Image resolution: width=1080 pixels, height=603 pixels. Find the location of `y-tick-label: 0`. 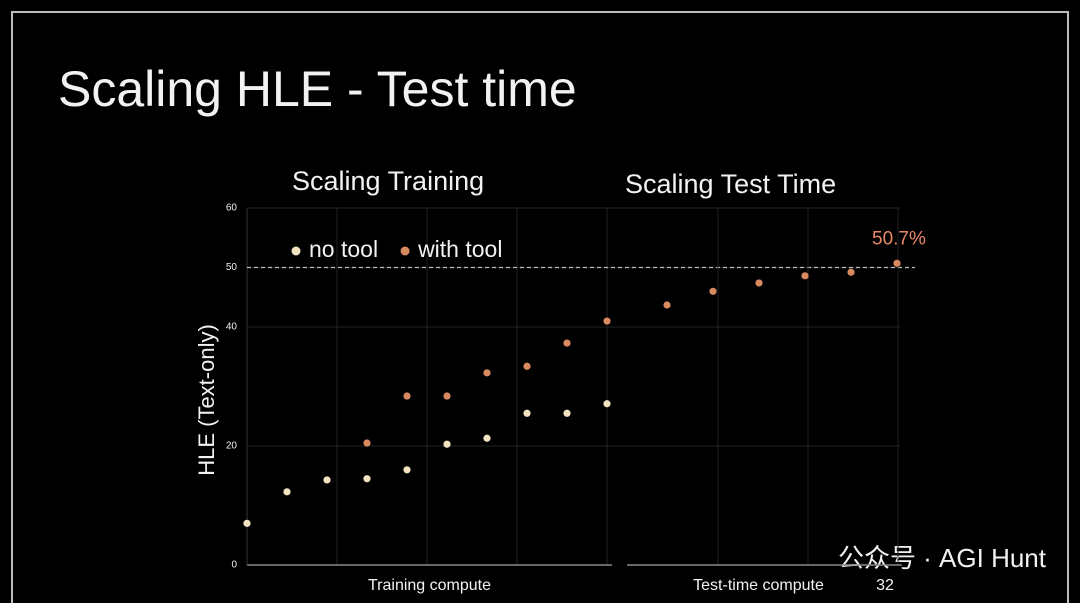

y-tick-label: 0 is located at coordinates (234, 565).